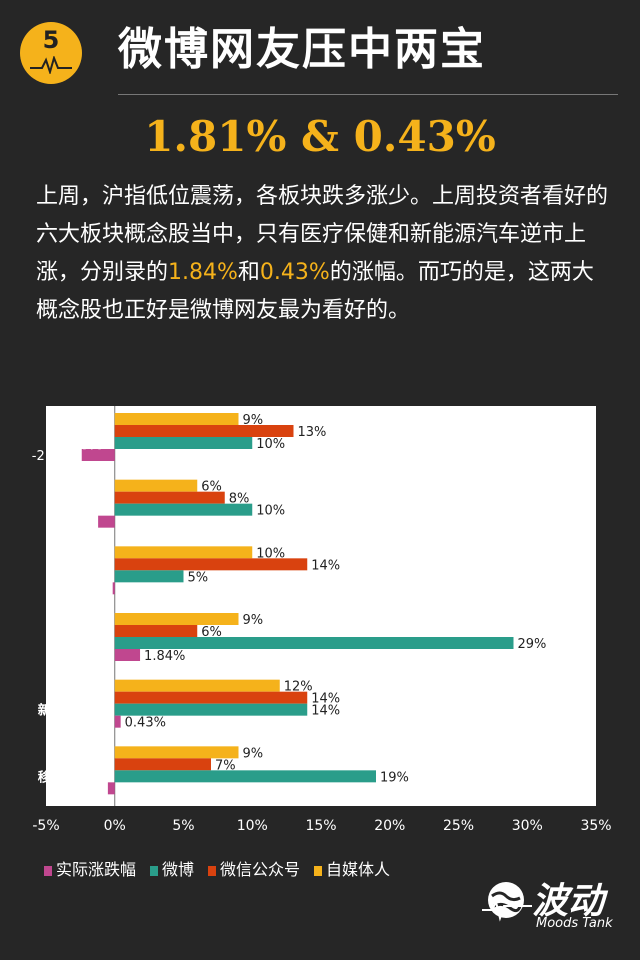 The height and width of the screenshot is (960, 640). I want to click on legend-label-0: 实际涨跌幅, so click(96, 869).